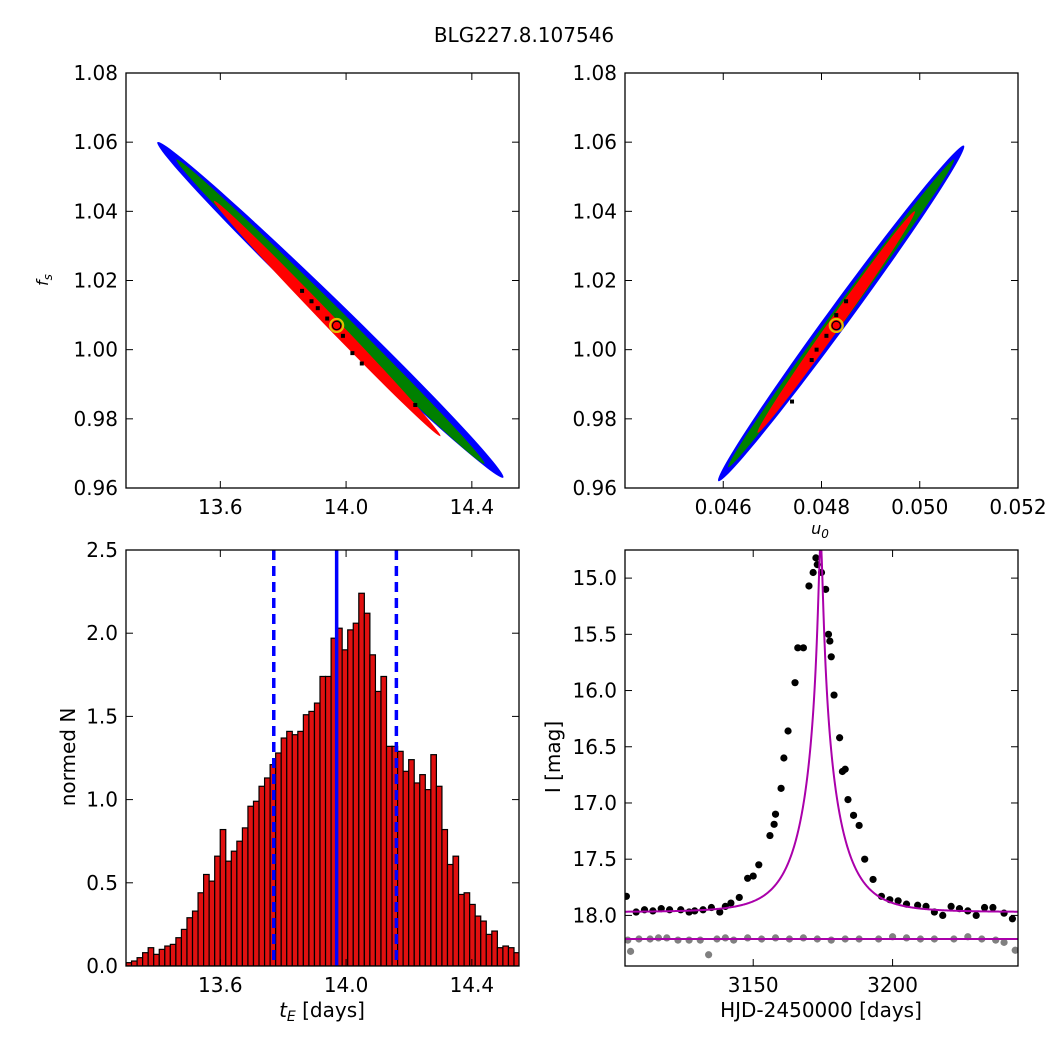 This screenshot has width=1050, height=1050. I want to click on panel-bl-xlabel: tE [days], so click(322, 1011).